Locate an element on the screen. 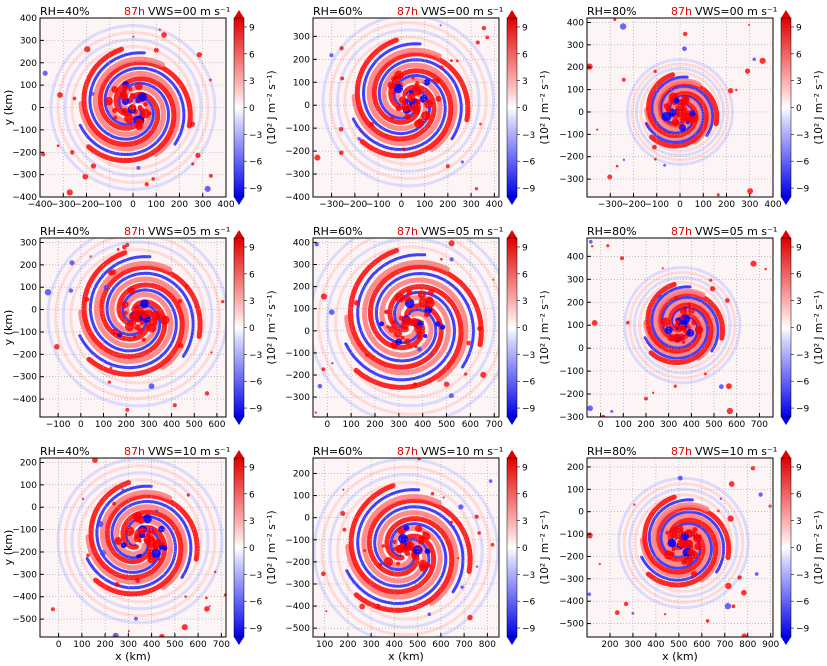 The width and height of the screenshot is (827, 666). y-axis-label: y (km) is located at coordinates (8, 548).